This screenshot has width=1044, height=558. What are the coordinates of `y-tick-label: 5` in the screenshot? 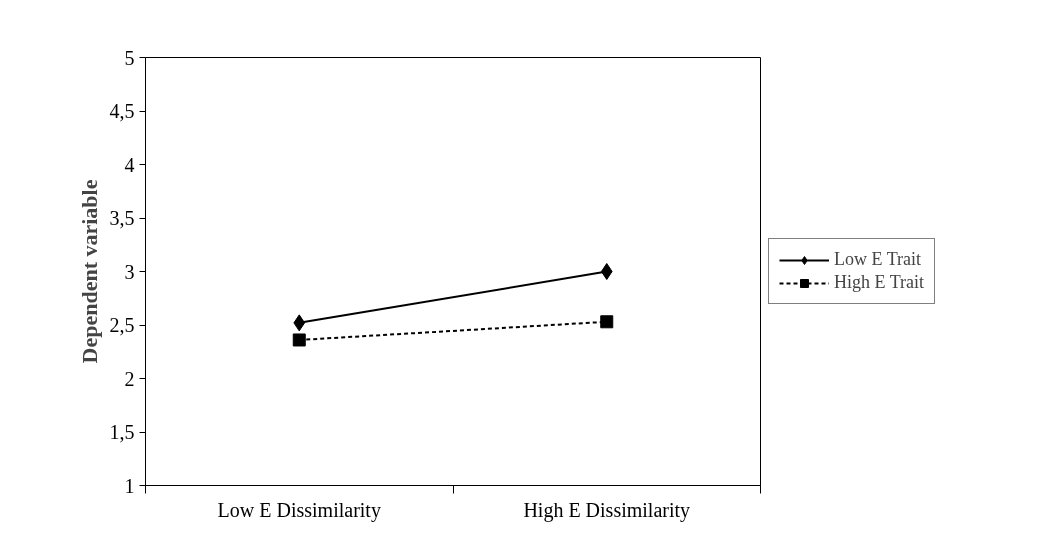 It's located at (129, 57).